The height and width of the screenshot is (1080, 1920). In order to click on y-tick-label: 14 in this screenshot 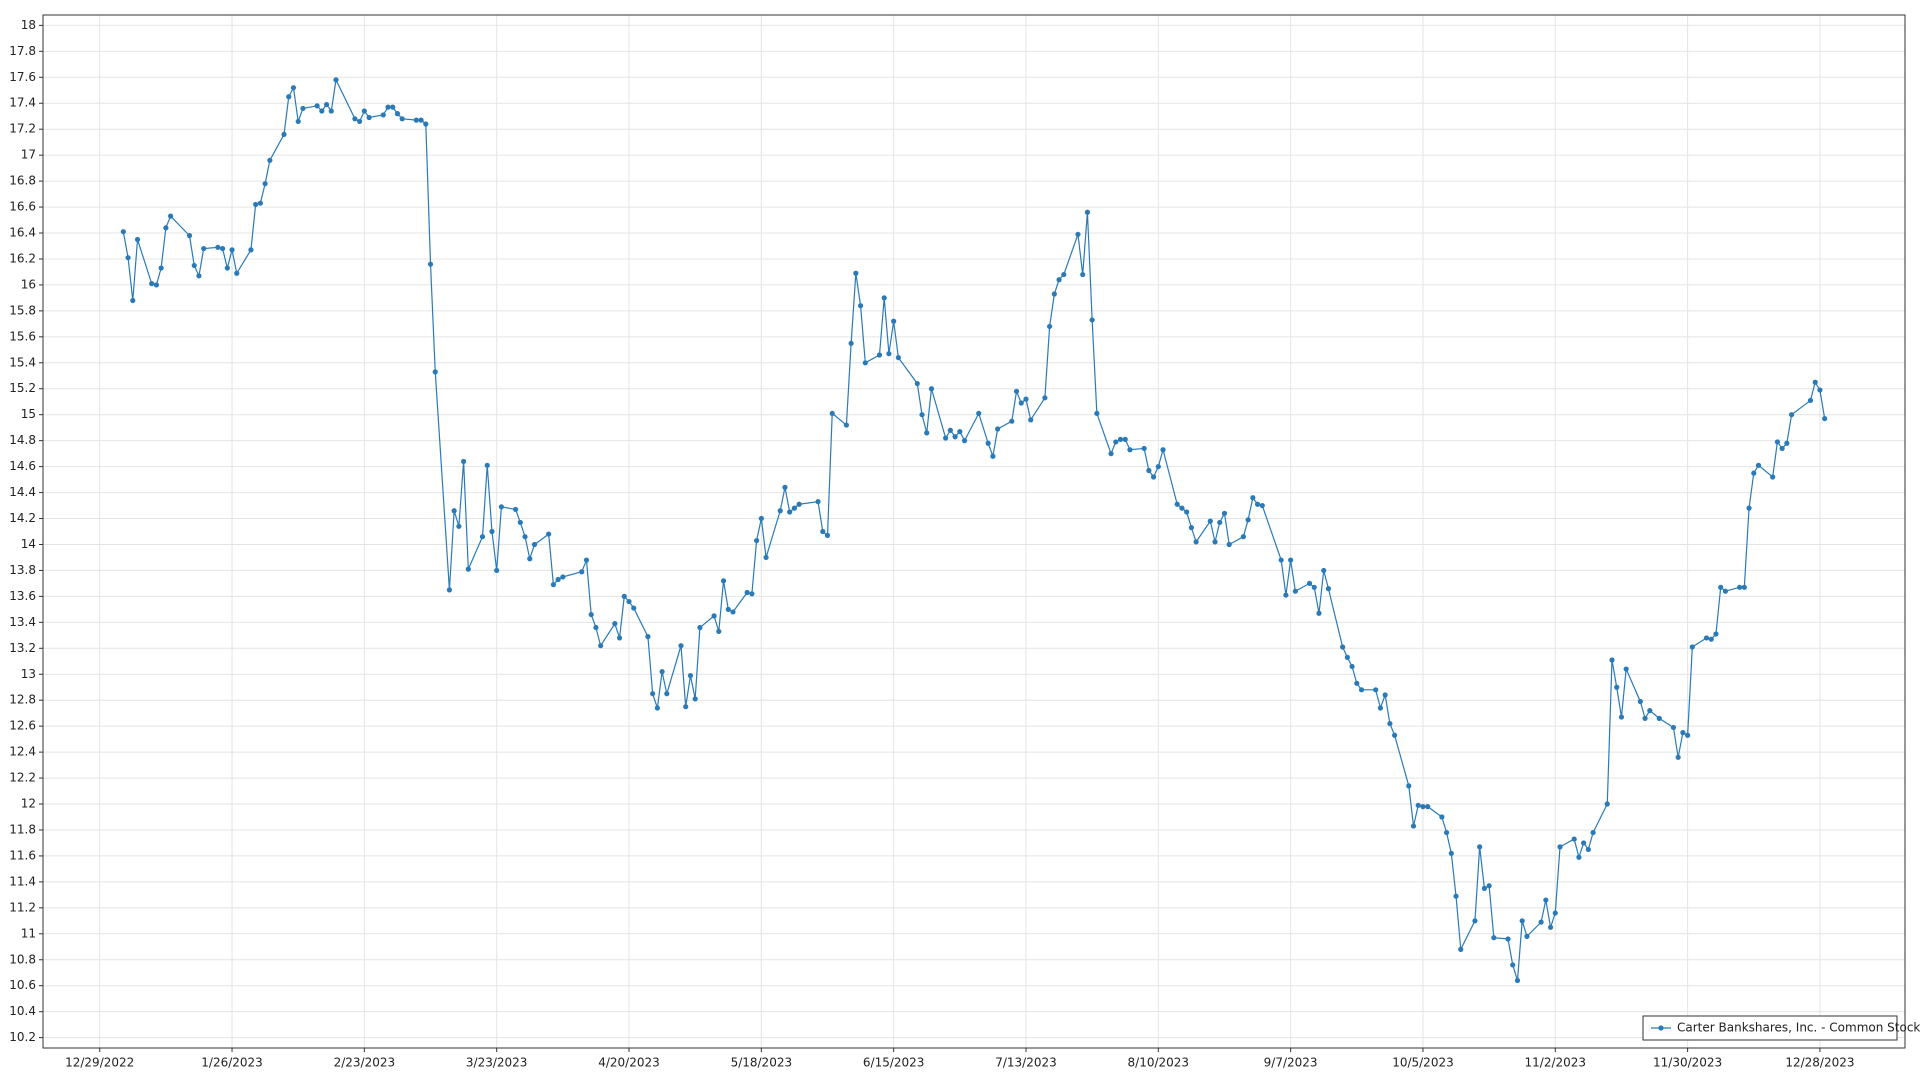, I will do `click(28, 544)`.